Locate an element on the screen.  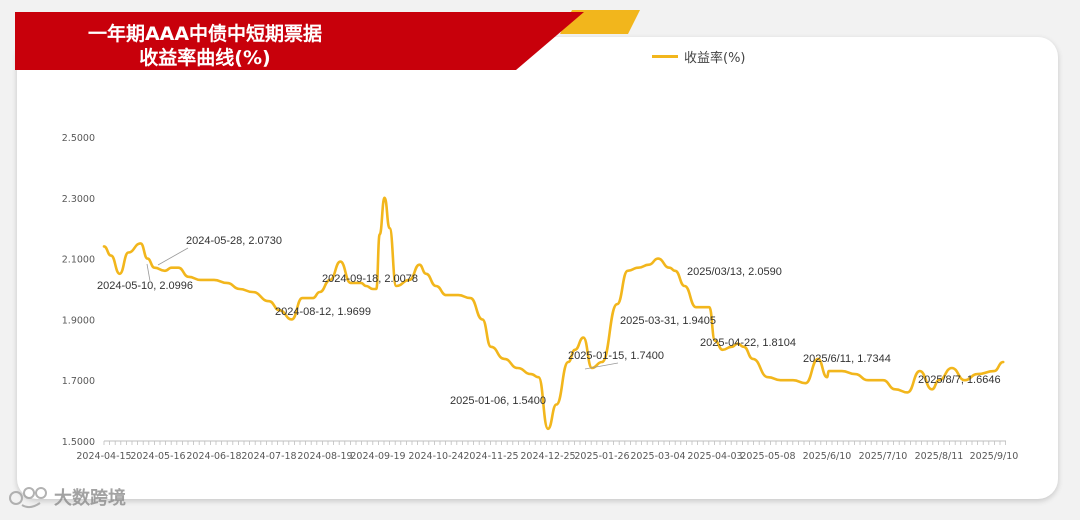
watermark-logo: 大数跨境 is located at coordinates (67, 497).